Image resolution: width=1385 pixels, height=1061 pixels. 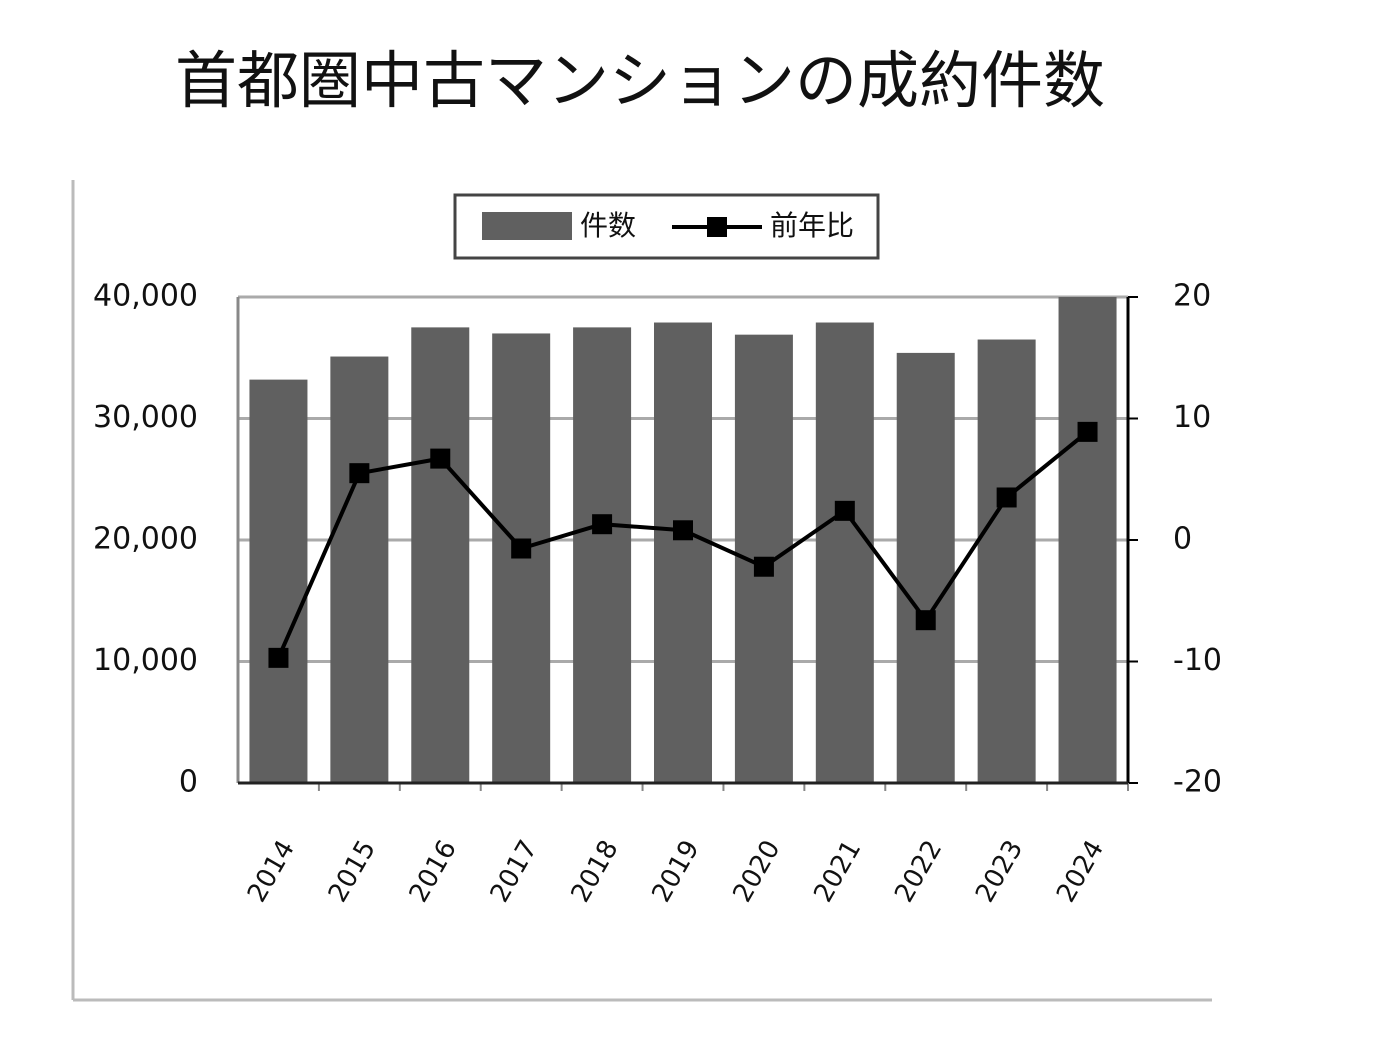 I want to click on y-tick-label: 20,000, so click(x=145, y=539).